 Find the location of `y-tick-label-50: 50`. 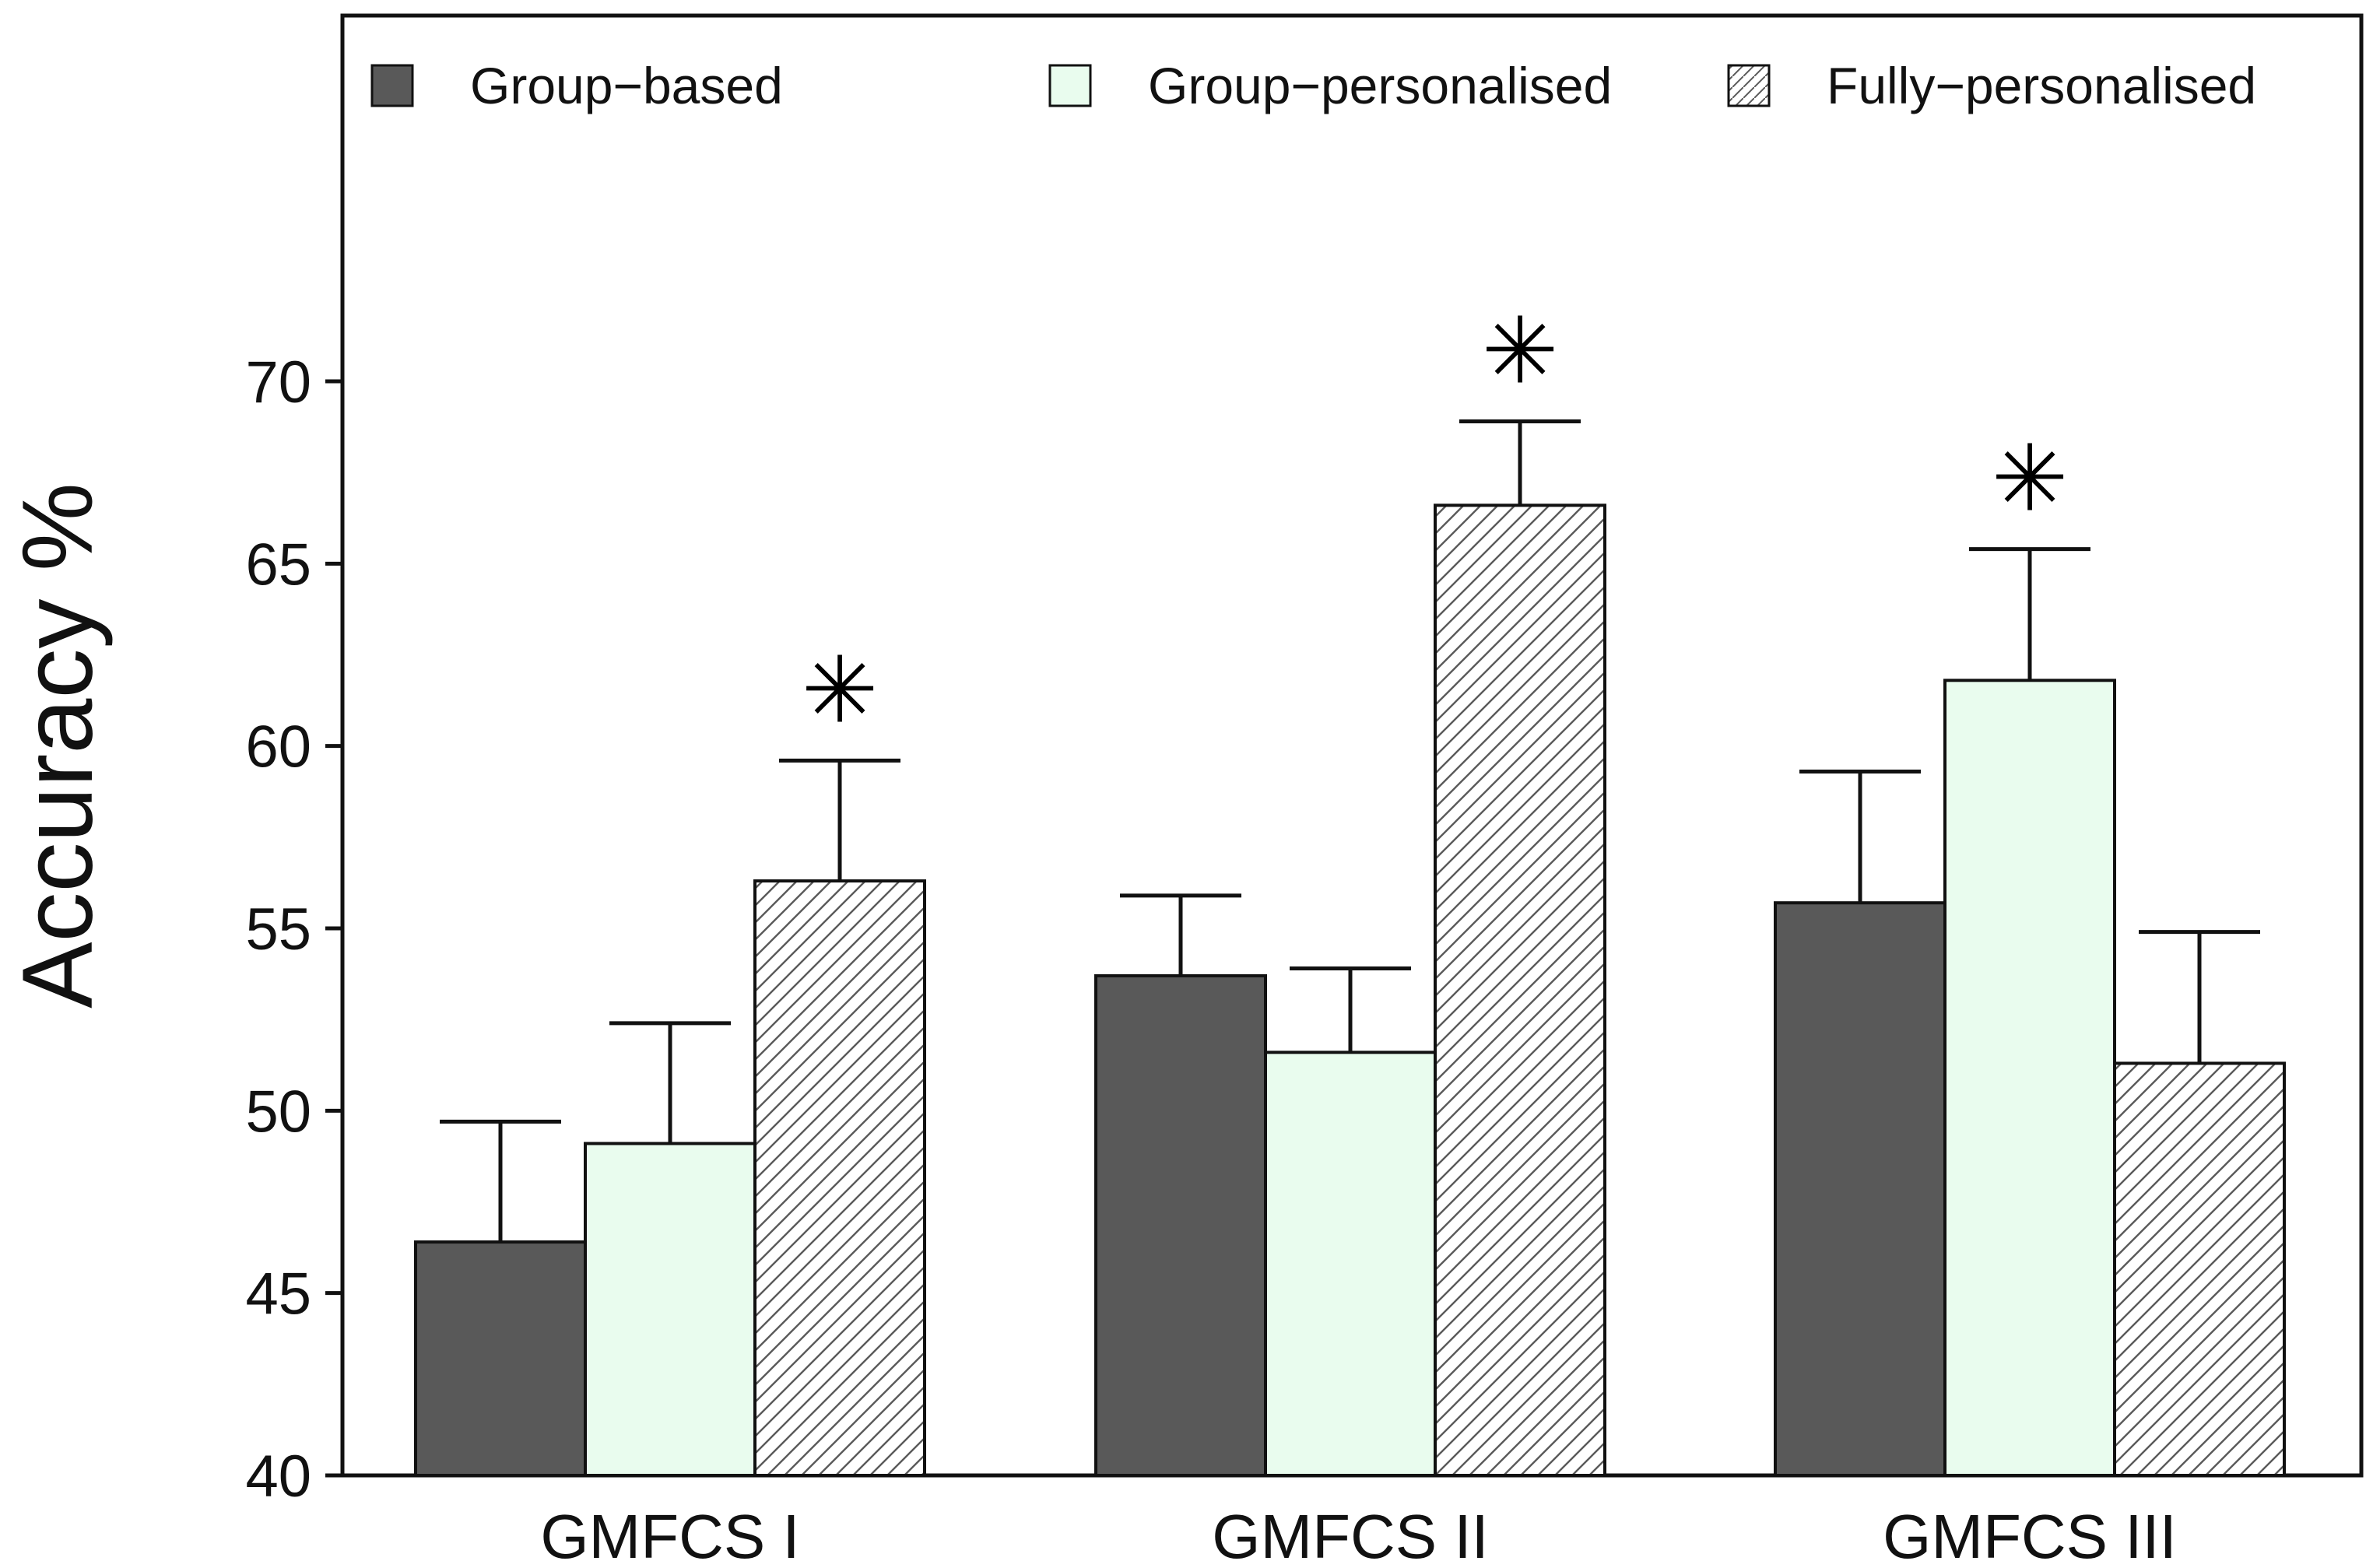

y-tick-label-50: 50 is located at coordinates (278, 1112).